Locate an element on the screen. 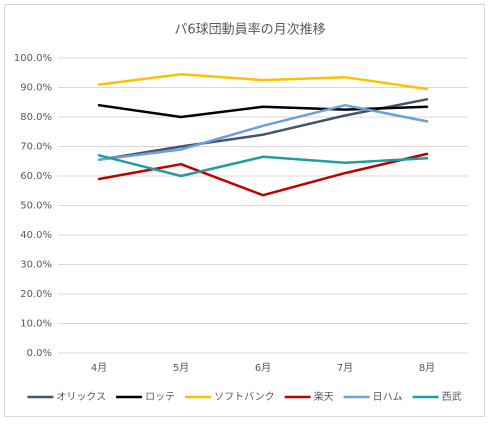 This screenshot has height=425, width=489. legend-label: ロッテ is located at coordinates (160, 397).